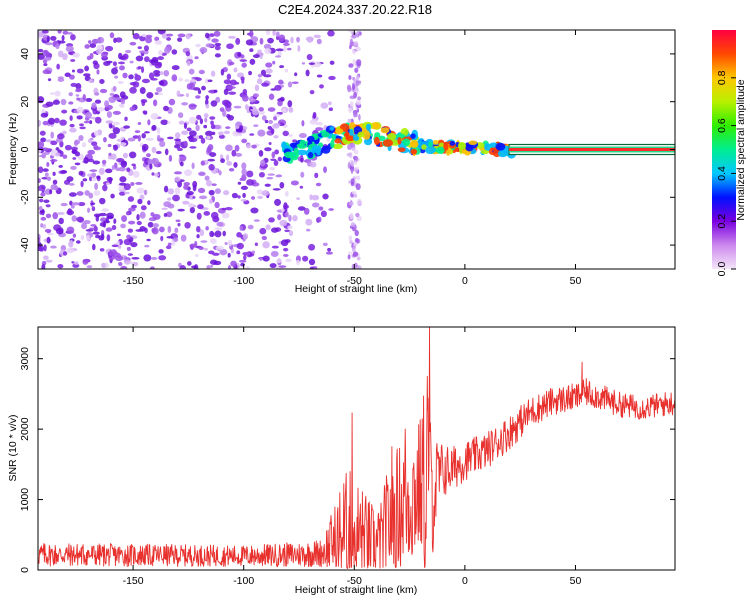 The width and height of the screenshot is (750, 600). I want to click on snr-x-label: Height of straight line (km), so click(356, 590).